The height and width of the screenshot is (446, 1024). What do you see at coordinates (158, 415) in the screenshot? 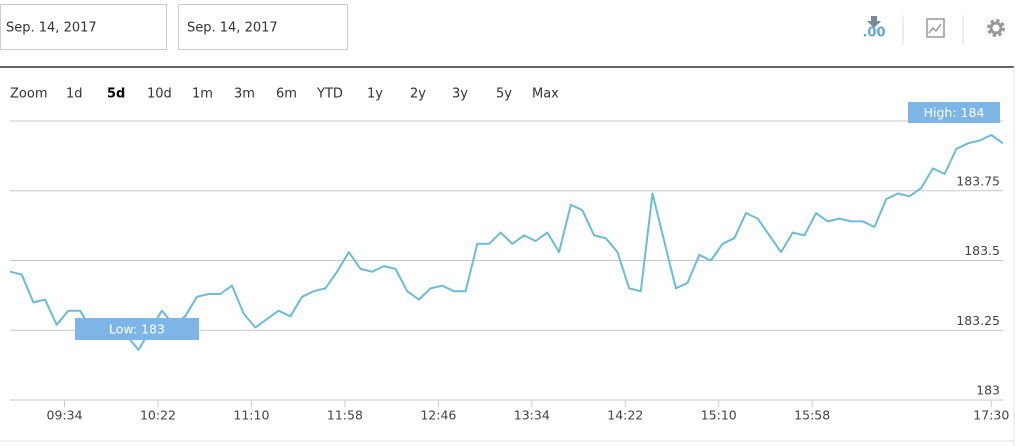
I see `x-tick-label: 10:22` at bounding box center [158, 415].